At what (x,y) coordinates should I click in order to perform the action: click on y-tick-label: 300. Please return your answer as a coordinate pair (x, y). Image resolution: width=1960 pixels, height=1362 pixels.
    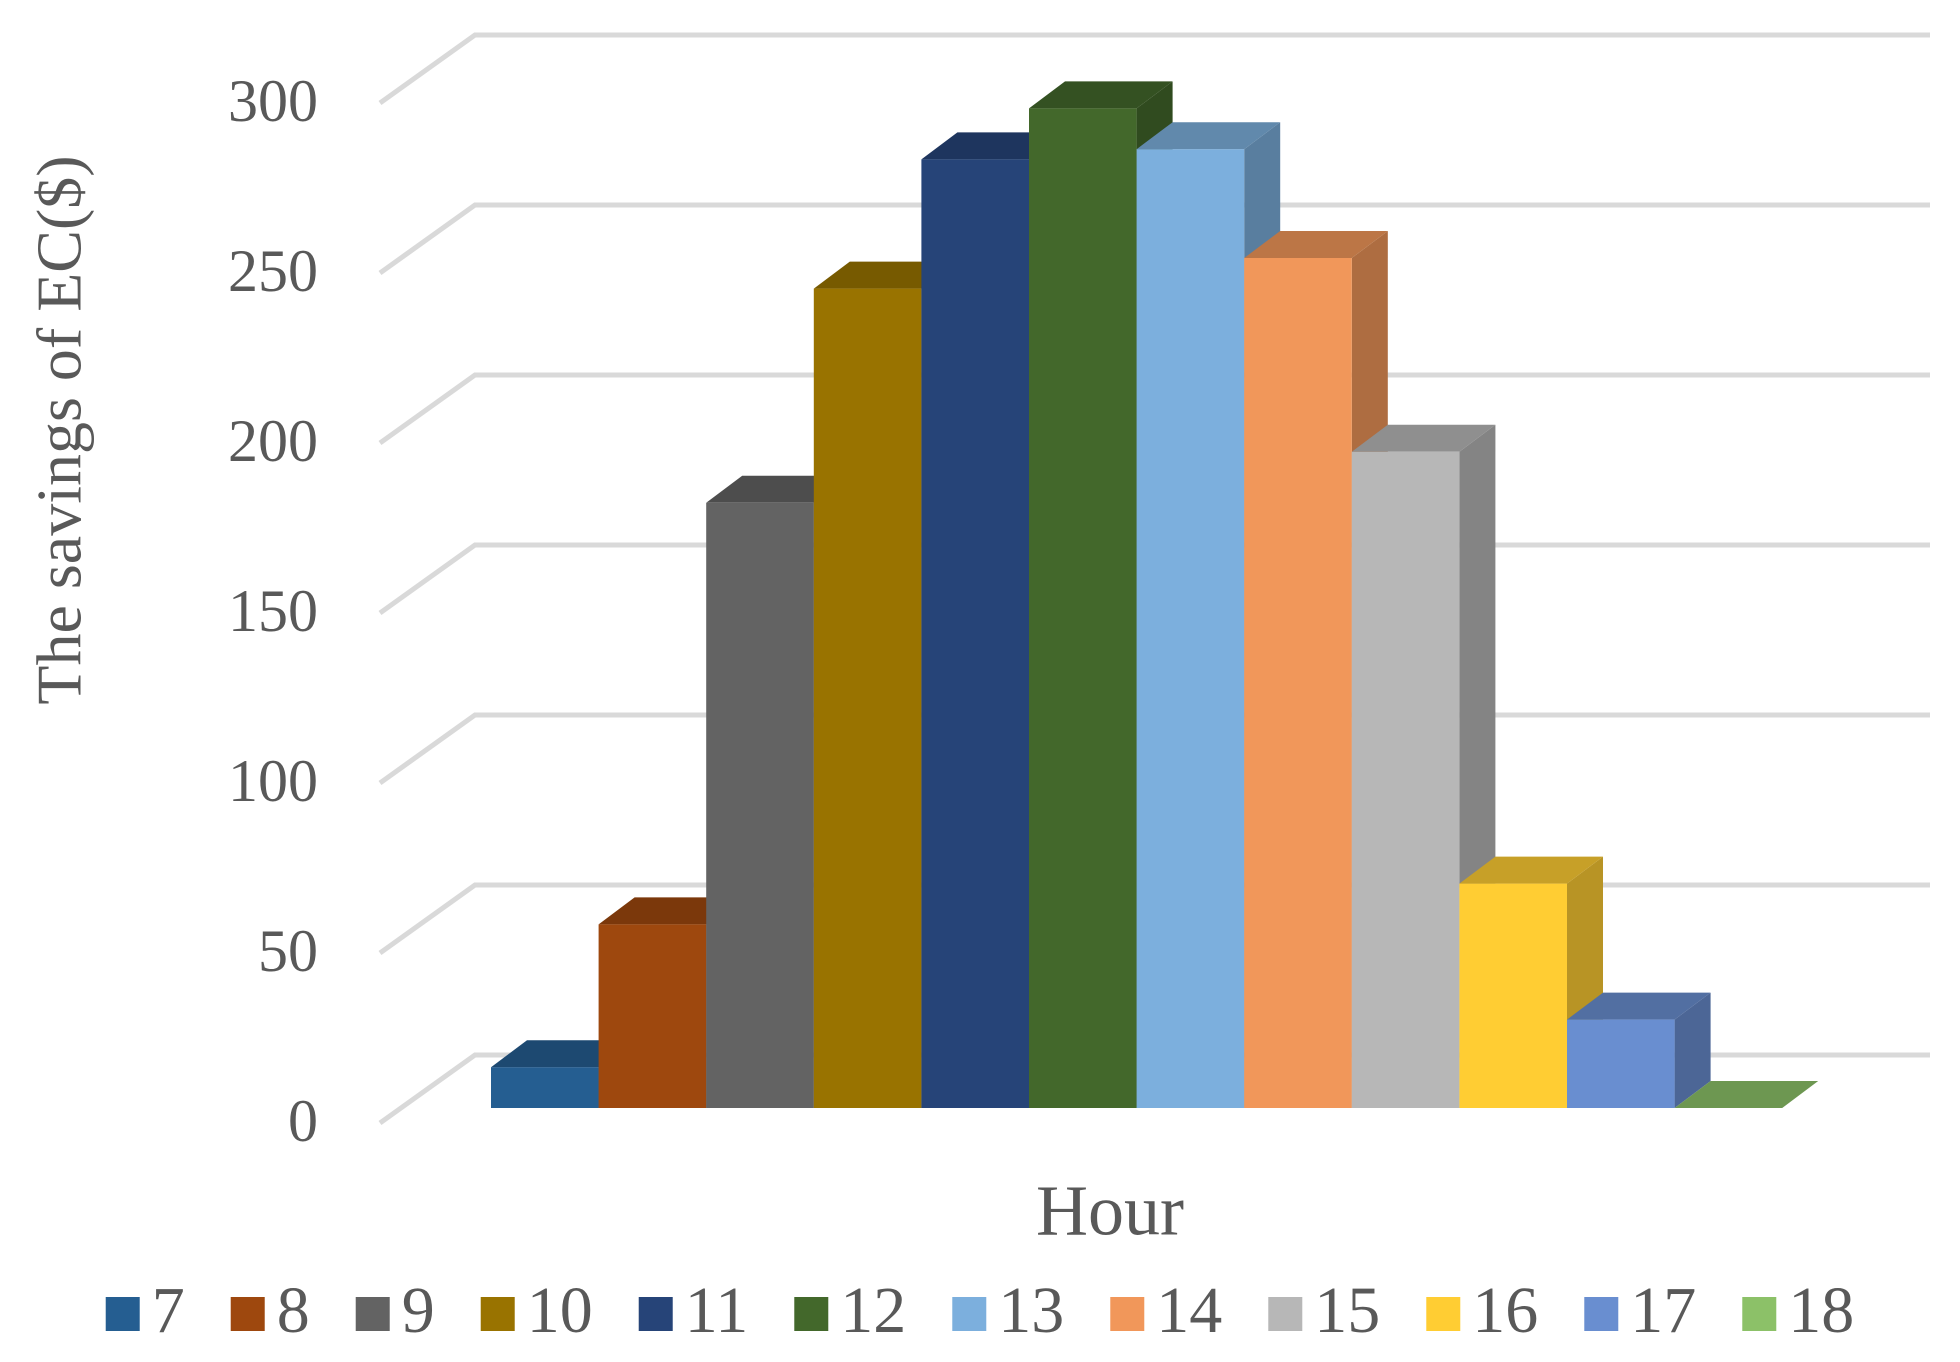
    Looking at the image, I should click on (273, 101).